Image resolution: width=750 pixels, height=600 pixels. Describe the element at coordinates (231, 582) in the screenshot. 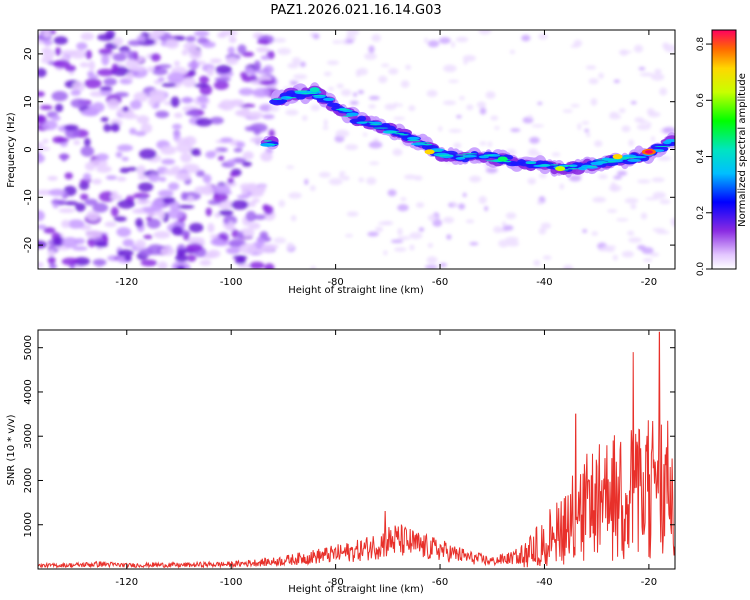

I see `x-tick-label: -100` at that location.